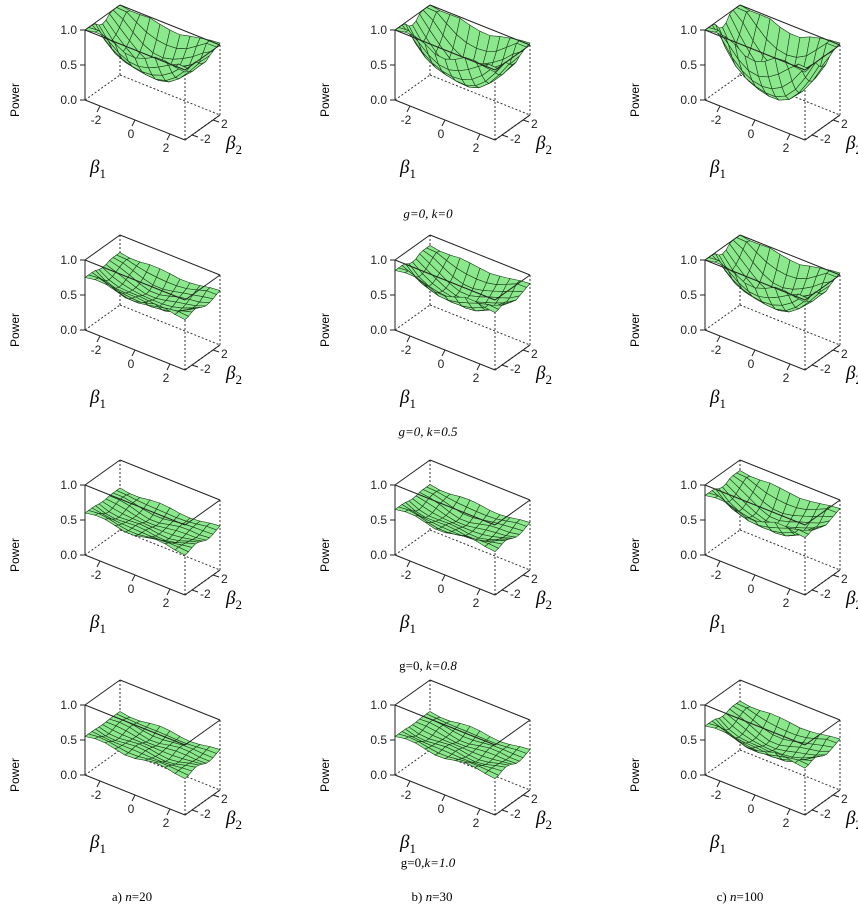  Describe the element at coordinates (130, 104) in the screenshot. I see `panel-r1-c1: 0.0 0.5 1.0 -2 0 2 2 -2 Power β1 β2` at that location.